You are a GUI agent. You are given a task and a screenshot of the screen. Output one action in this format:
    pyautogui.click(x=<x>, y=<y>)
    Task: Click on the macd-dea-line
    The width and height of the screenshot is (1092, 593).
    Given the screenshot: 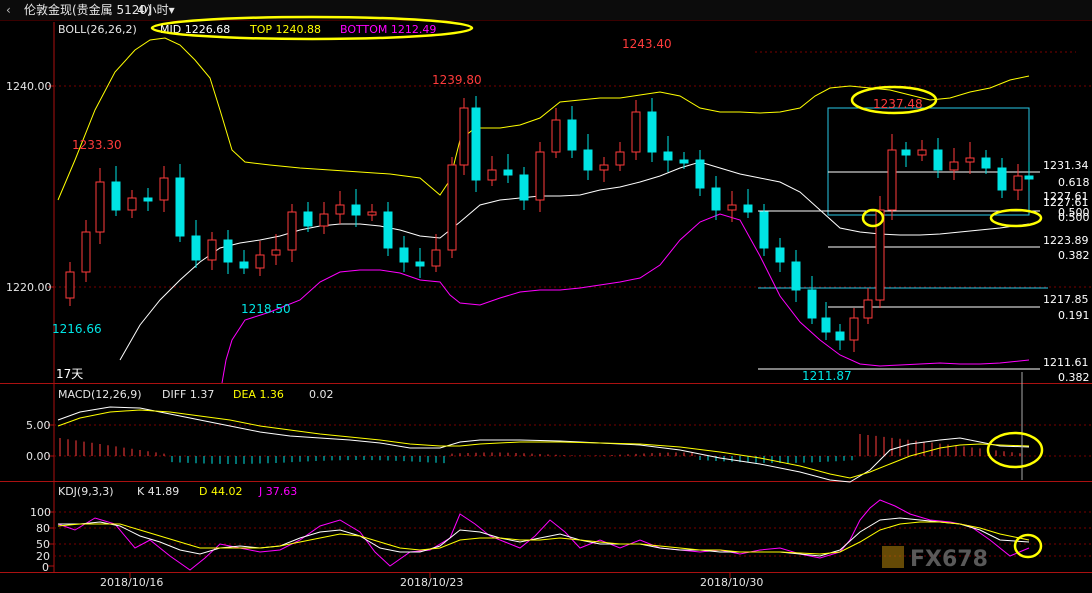 What is the action you would take?
    pyautogui.click(x=543, y=444)
    